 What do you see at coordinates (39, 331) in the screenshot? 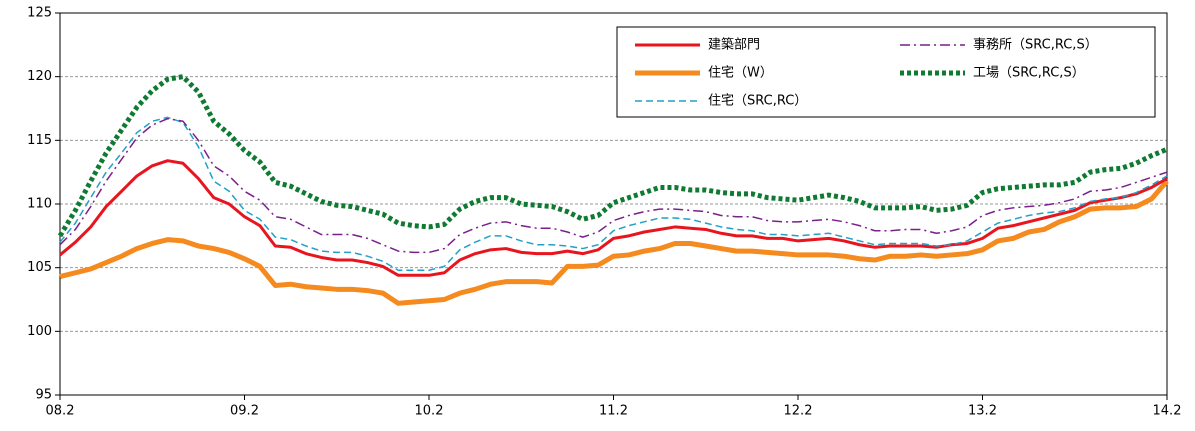
I see `y-tick-label: 100` at bounding box center [39, 331].